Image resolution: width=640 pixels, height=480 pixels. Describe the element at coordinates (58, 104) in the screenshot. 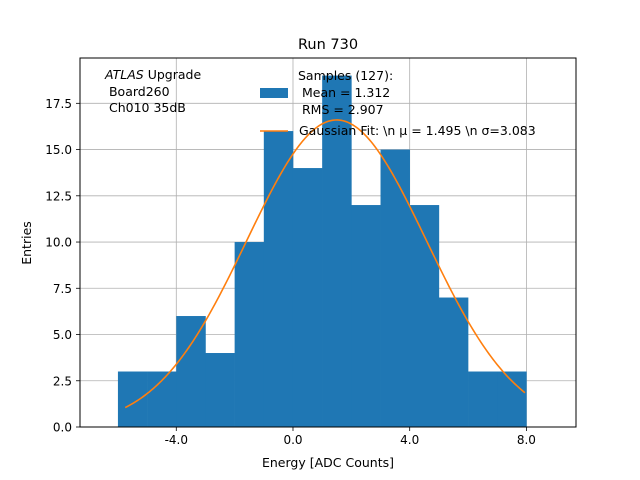

I see `y-tick-label-7: 17.5` at that location.